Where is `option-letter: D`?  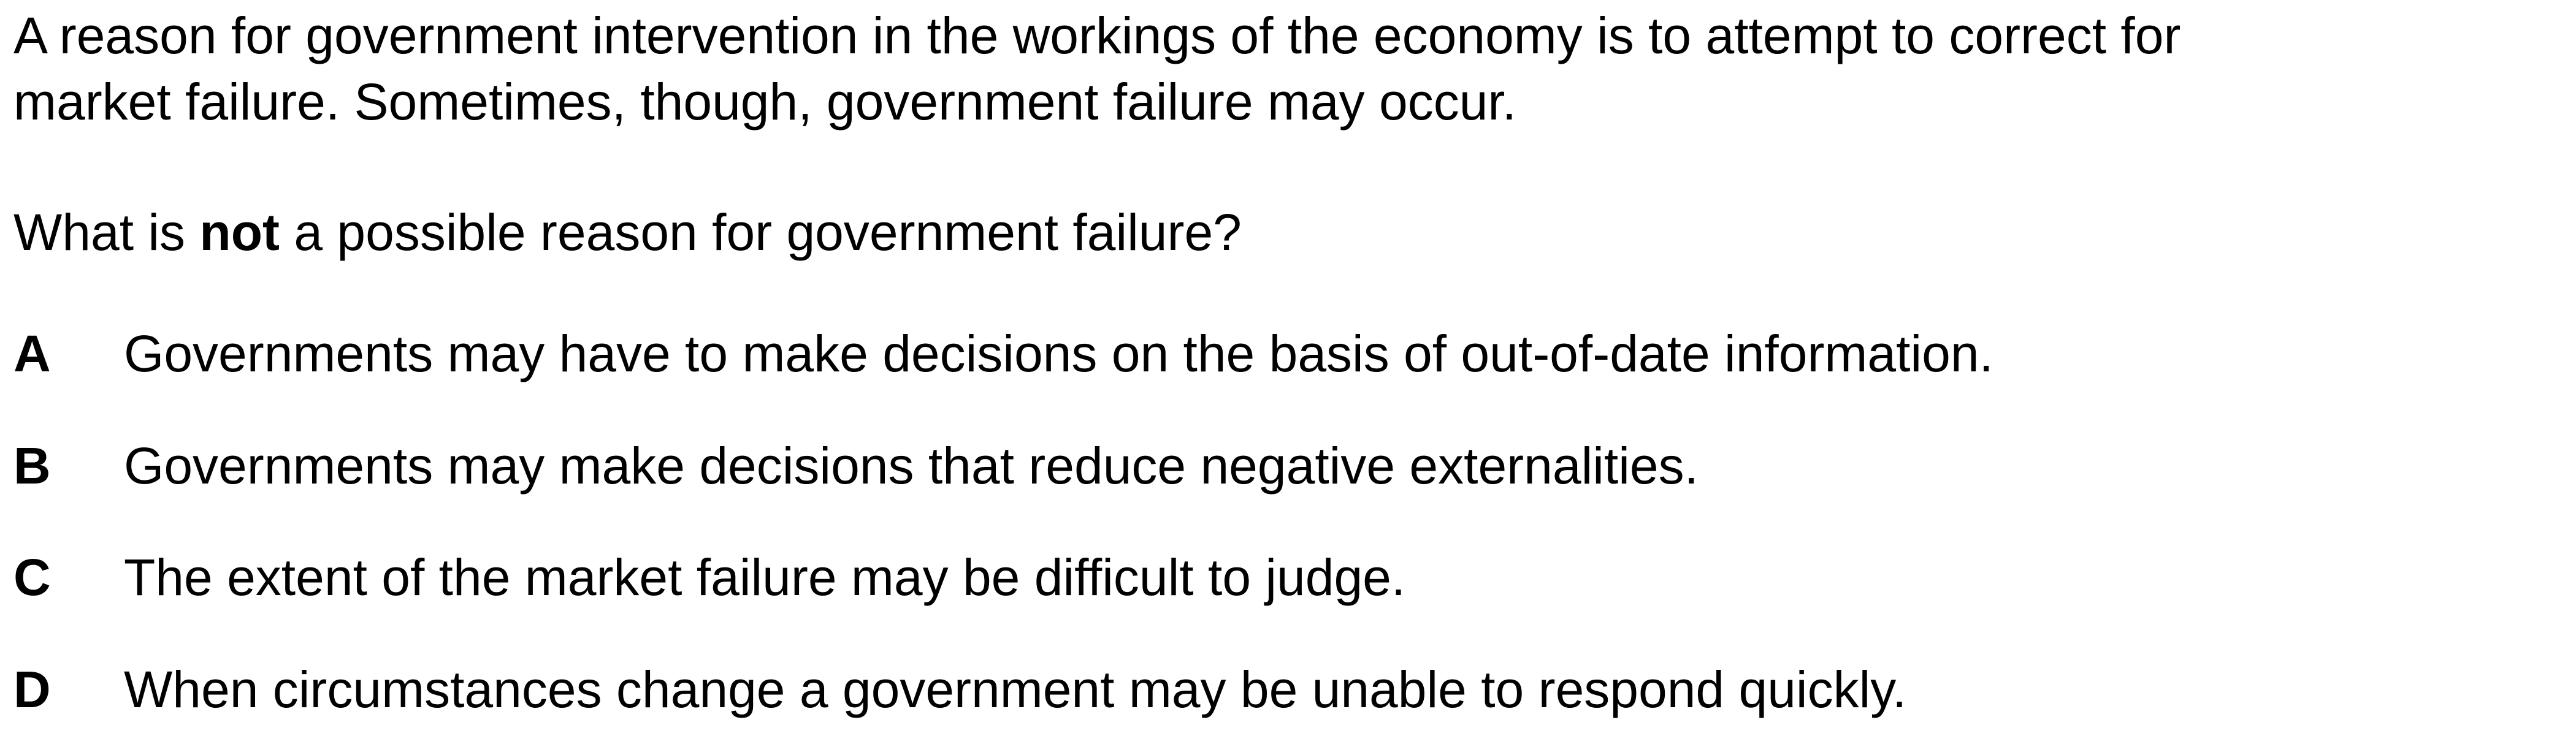
option-letter: D is located at coordinates (32, 689).